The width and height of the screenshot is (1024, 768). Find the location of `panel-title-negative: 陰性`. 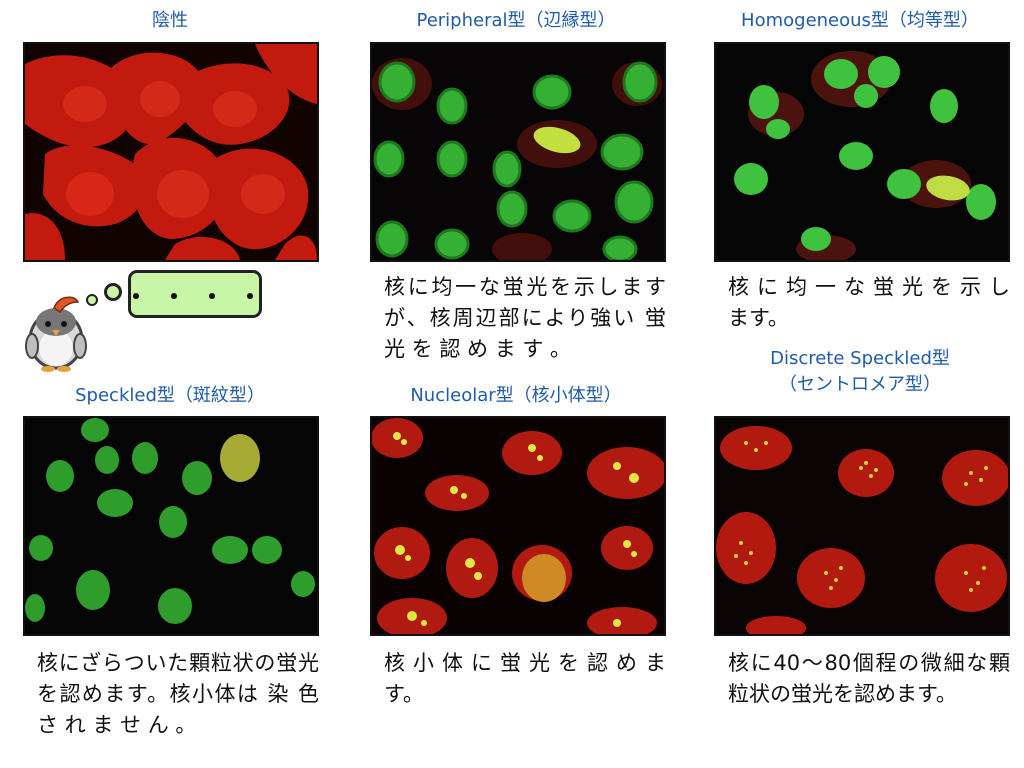

panel-title-negative: 陰性 is located at coordinates (170, 20).